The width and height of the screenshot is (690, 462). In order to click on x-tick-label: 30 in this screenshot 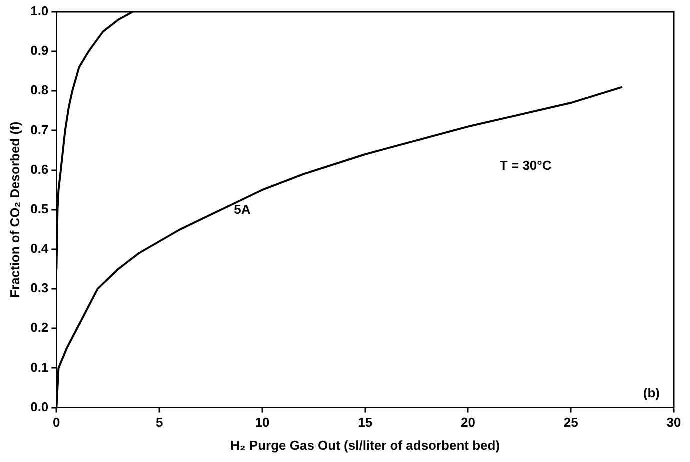, I will do `click(674, 422)`.